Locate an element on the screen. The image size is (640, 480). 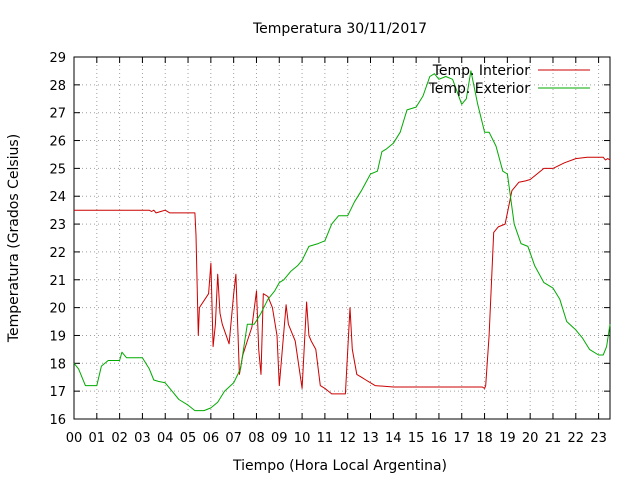
x-tick-label: 03 is located at coordinates (142, 438).